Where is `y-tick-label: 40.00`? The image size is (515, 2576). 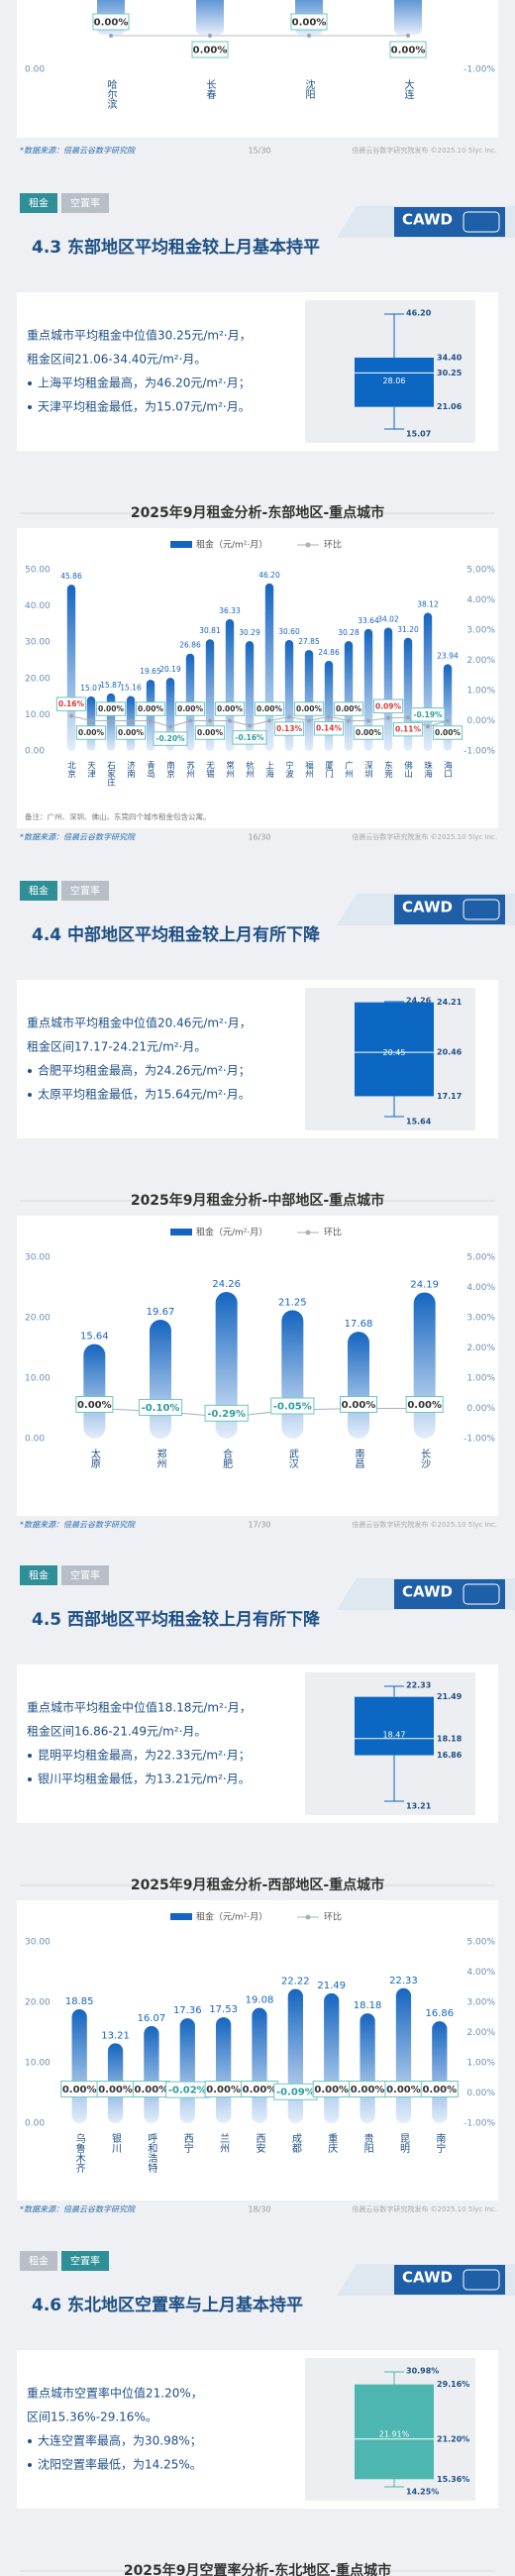 y-tick-label: 40.00 is located at coordinates (38, 606).